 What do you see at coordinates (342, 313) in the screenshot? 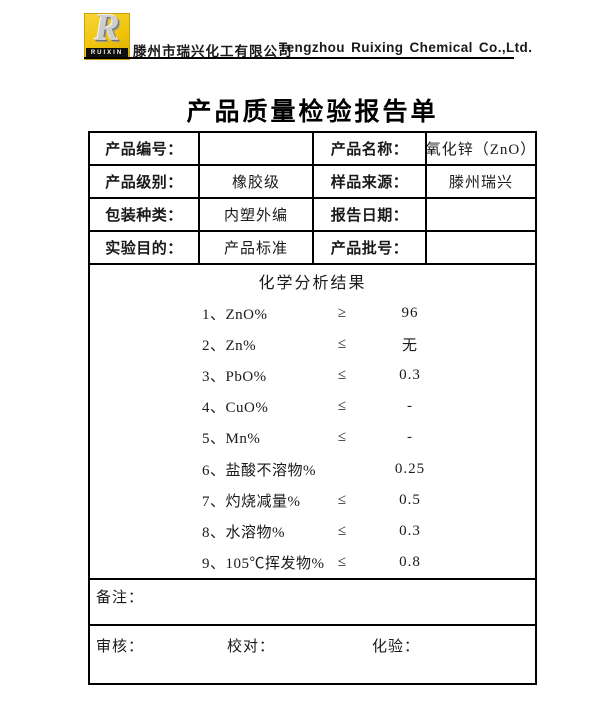
I see `analysis-item-symbol: ≥` at bounding box center [342, 313].